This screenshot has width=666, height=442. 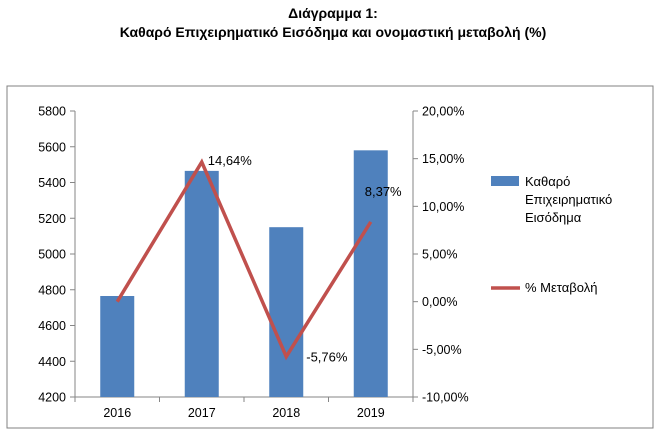 What do you see at coordinates (561, 287) in the screenshot?
I see `legend-label-line: % Μεταβολή` at bounding box center [561, 287].